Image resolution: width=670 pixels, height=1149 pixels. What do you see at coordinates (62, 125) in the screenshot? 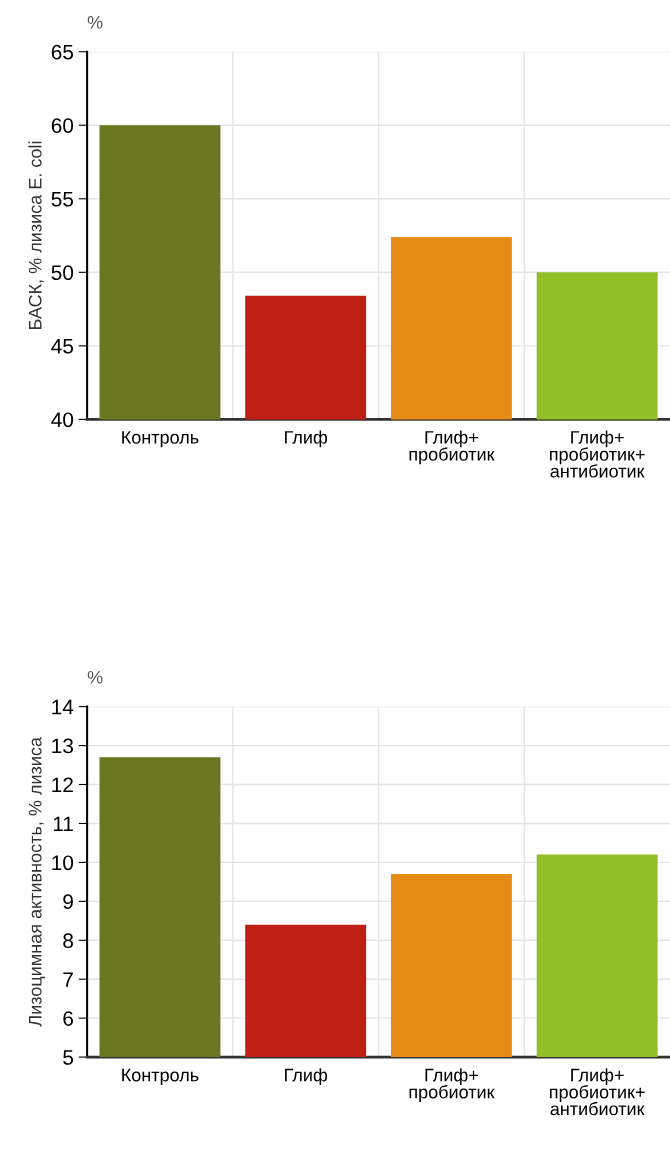
I see `y-tick-label: 60` at bounding box center [62, 125].